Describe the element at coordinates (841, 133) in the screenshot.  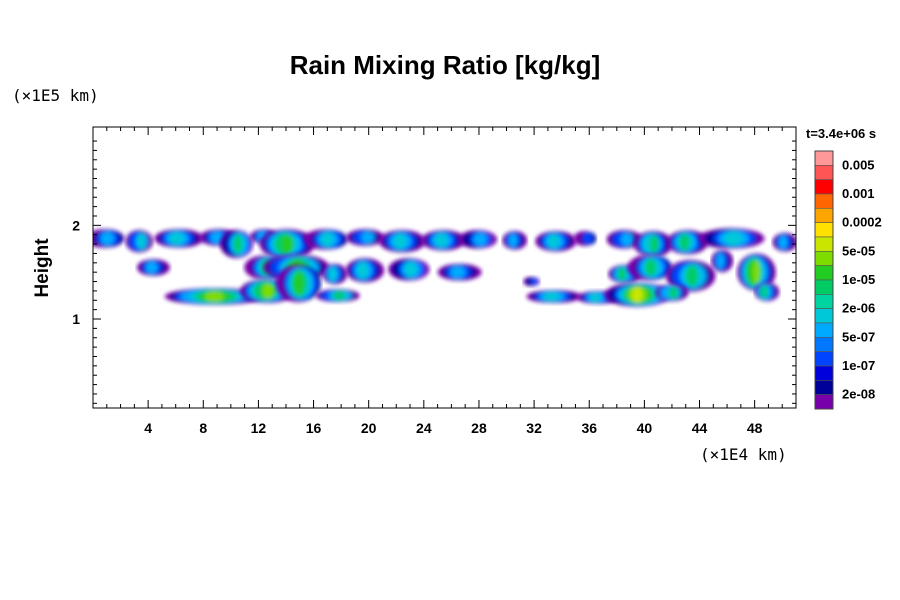
I see `time-label: t=3.4e+06 s` at that location.